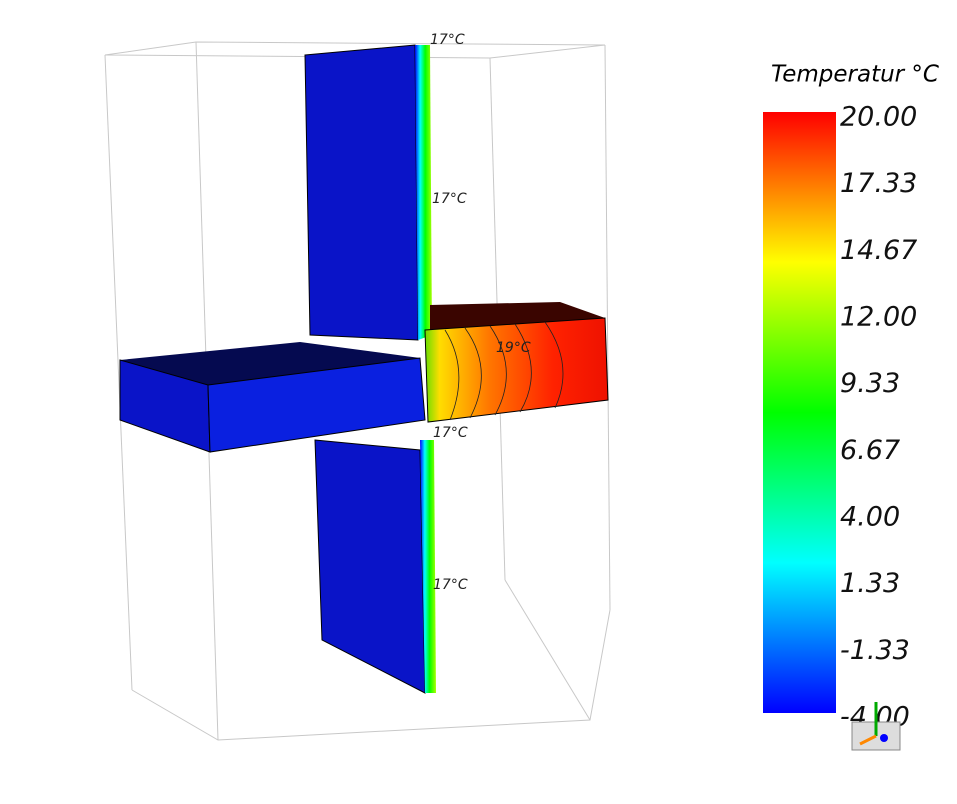 This screenshot has height=804, width=957. I want to click on left-slab-top, so click(270, 363).